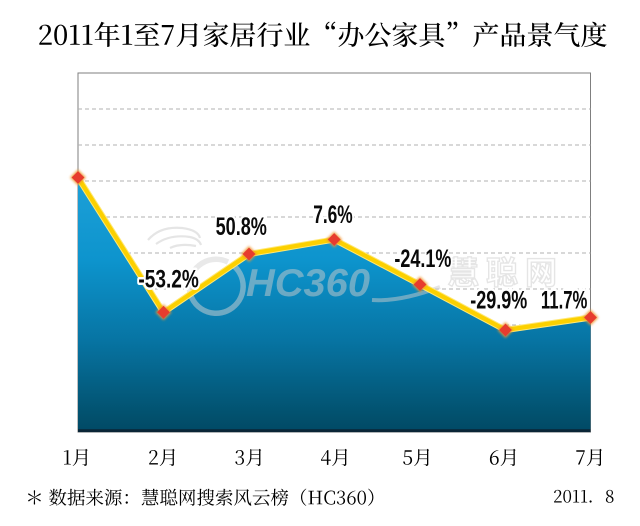  I want to click on svg-text: -24.1%, so click(422, 259).